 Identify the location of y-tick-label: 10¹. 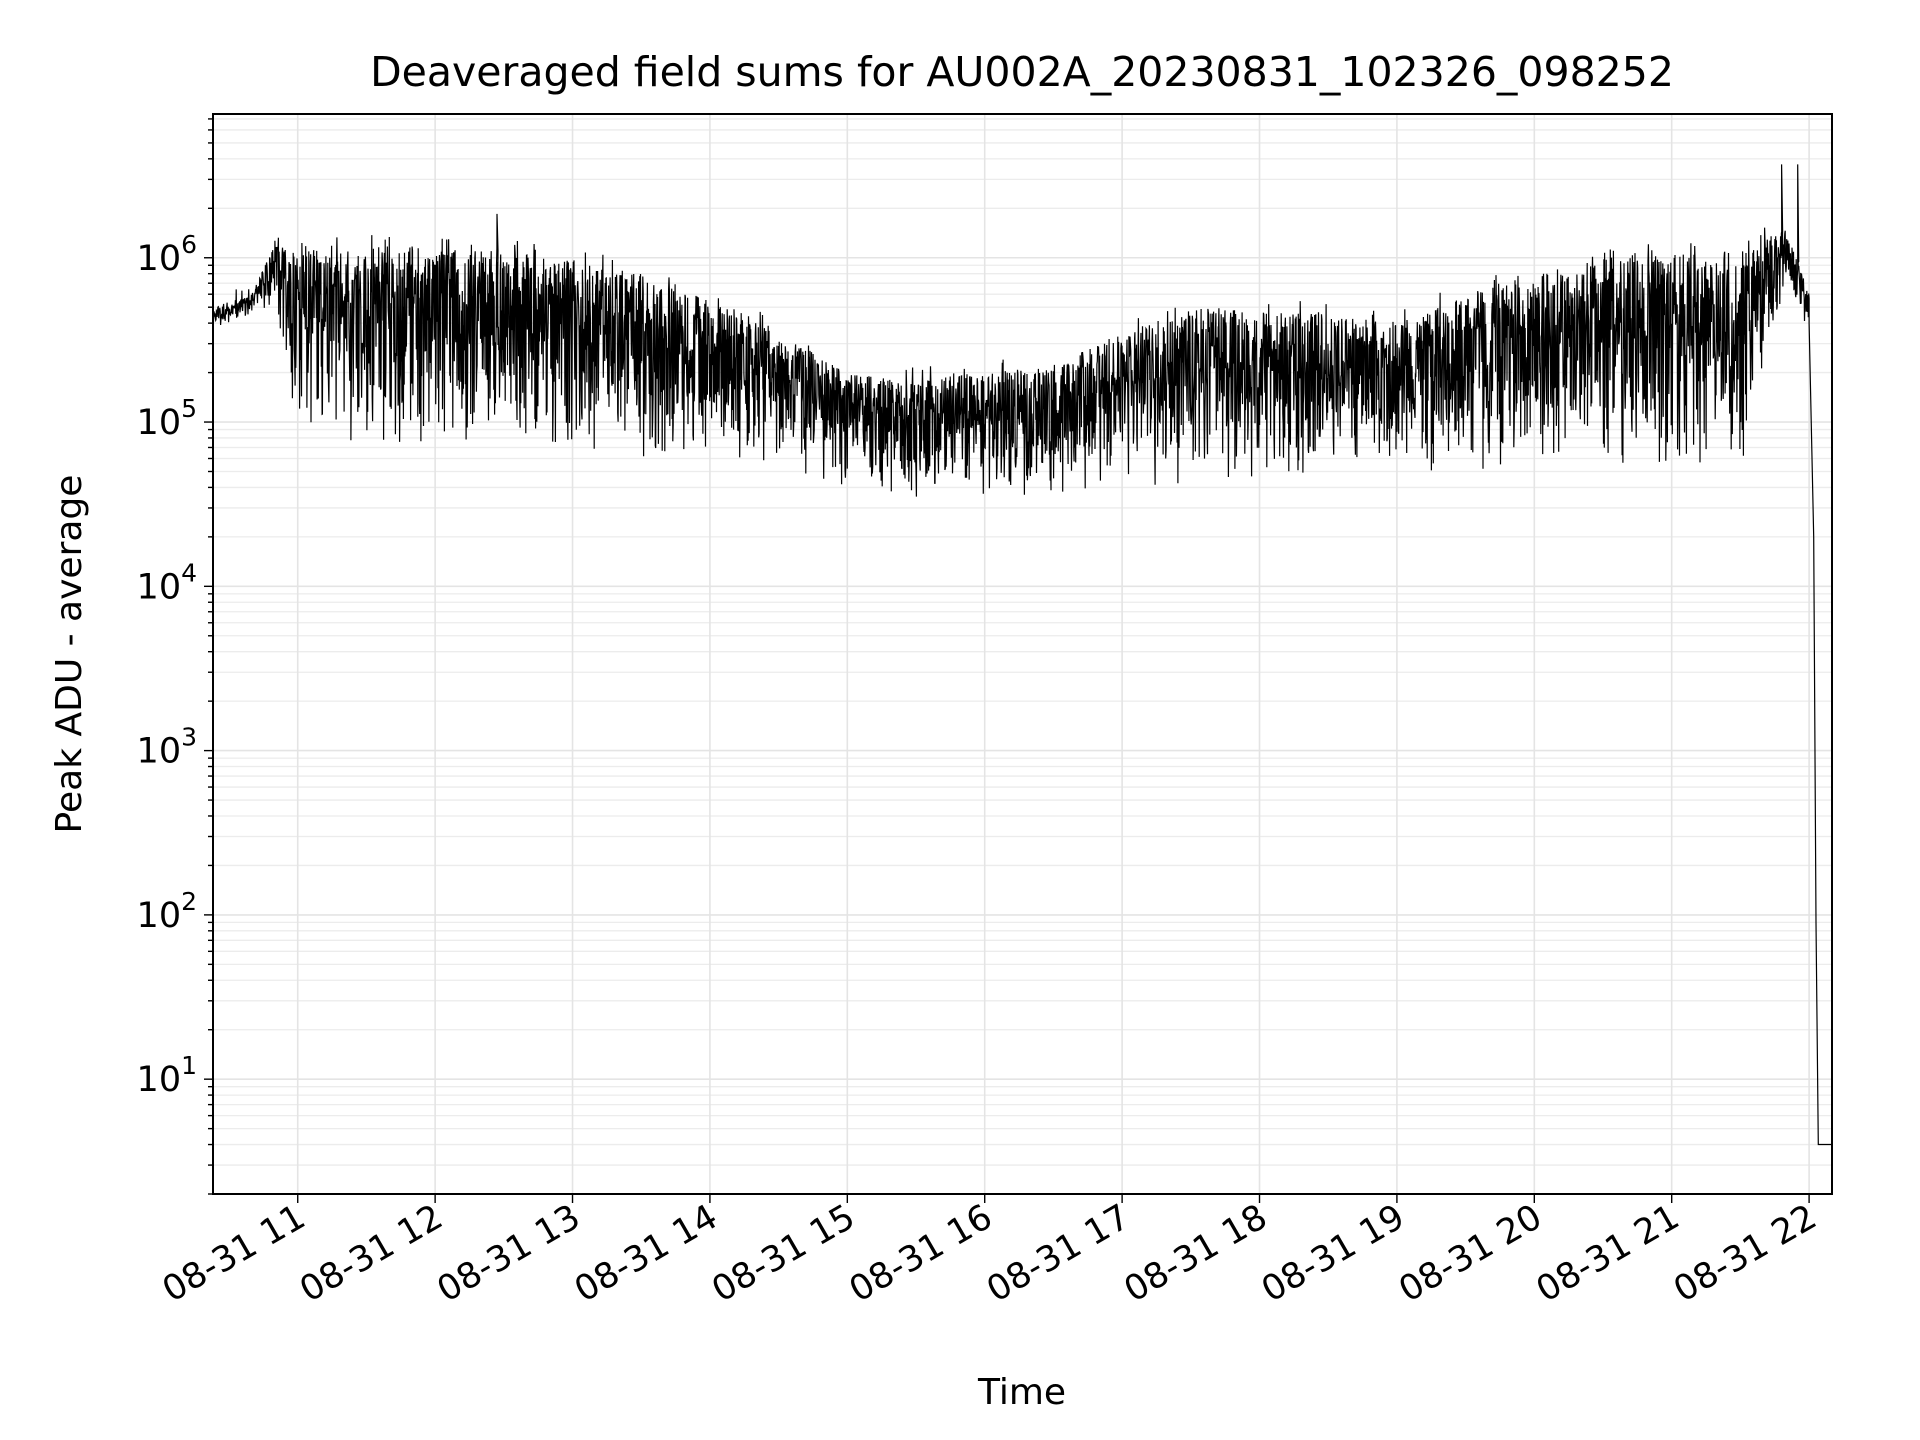
(167, 1075).